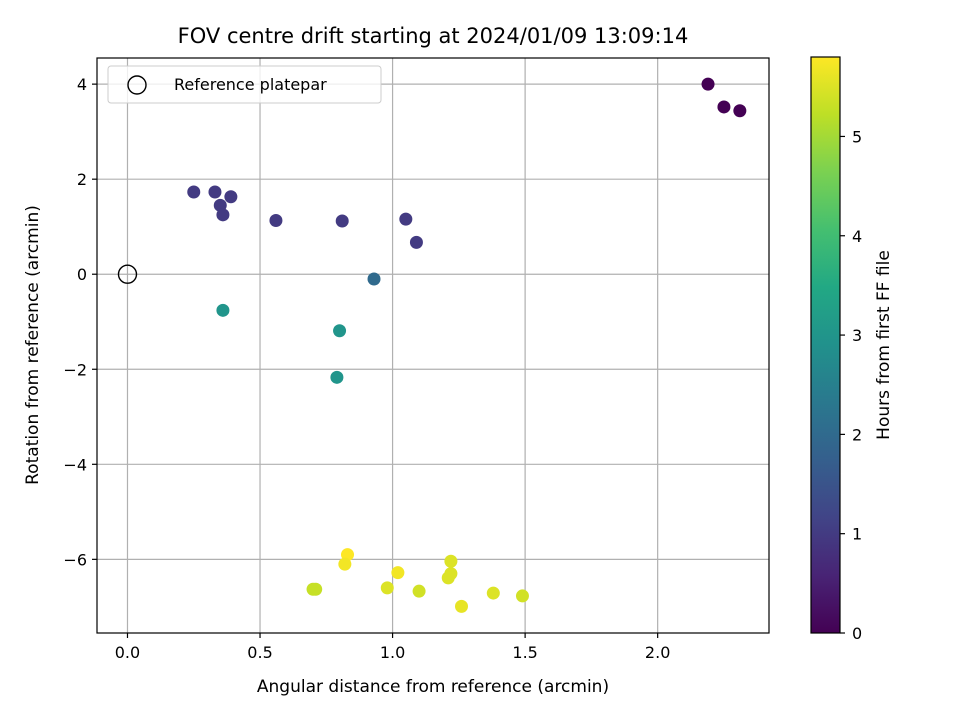 This screenshot has width=960, height=720. Describe the element at coordinates (657, 652) in the screenshot. I see `x-tick-label-4: 2.0` at that location.